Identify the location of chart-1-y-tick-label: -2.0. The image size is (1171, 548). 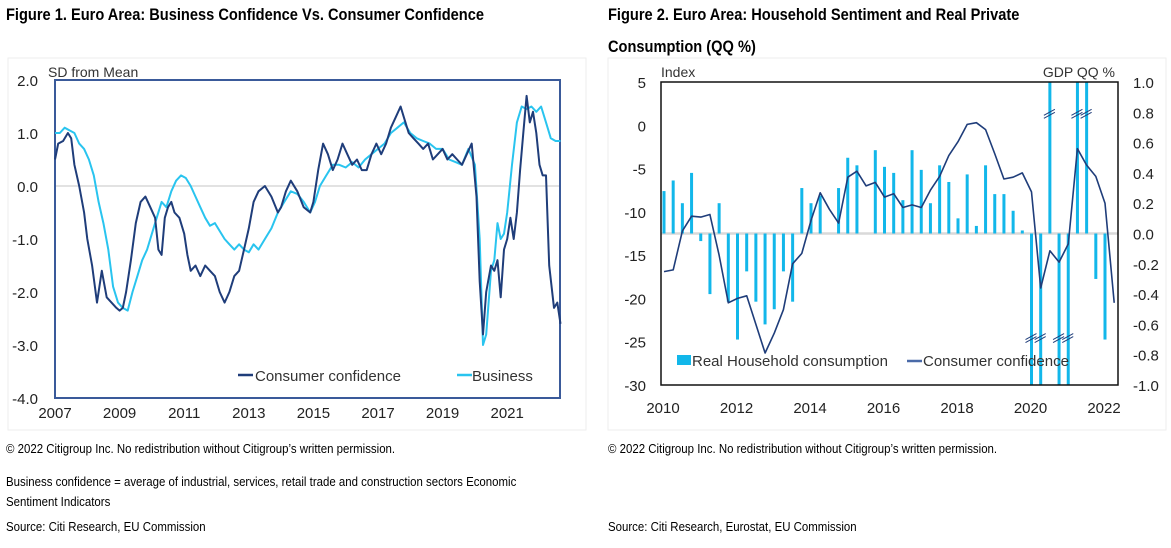
(25, 293).